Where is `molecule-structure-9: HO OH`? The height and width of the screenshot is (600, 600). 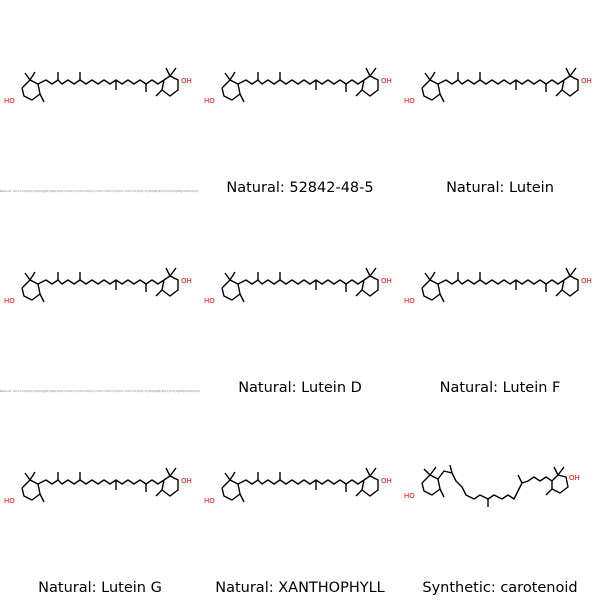
molecule-structure-9: HO OH is located at coordinates (492, 485).